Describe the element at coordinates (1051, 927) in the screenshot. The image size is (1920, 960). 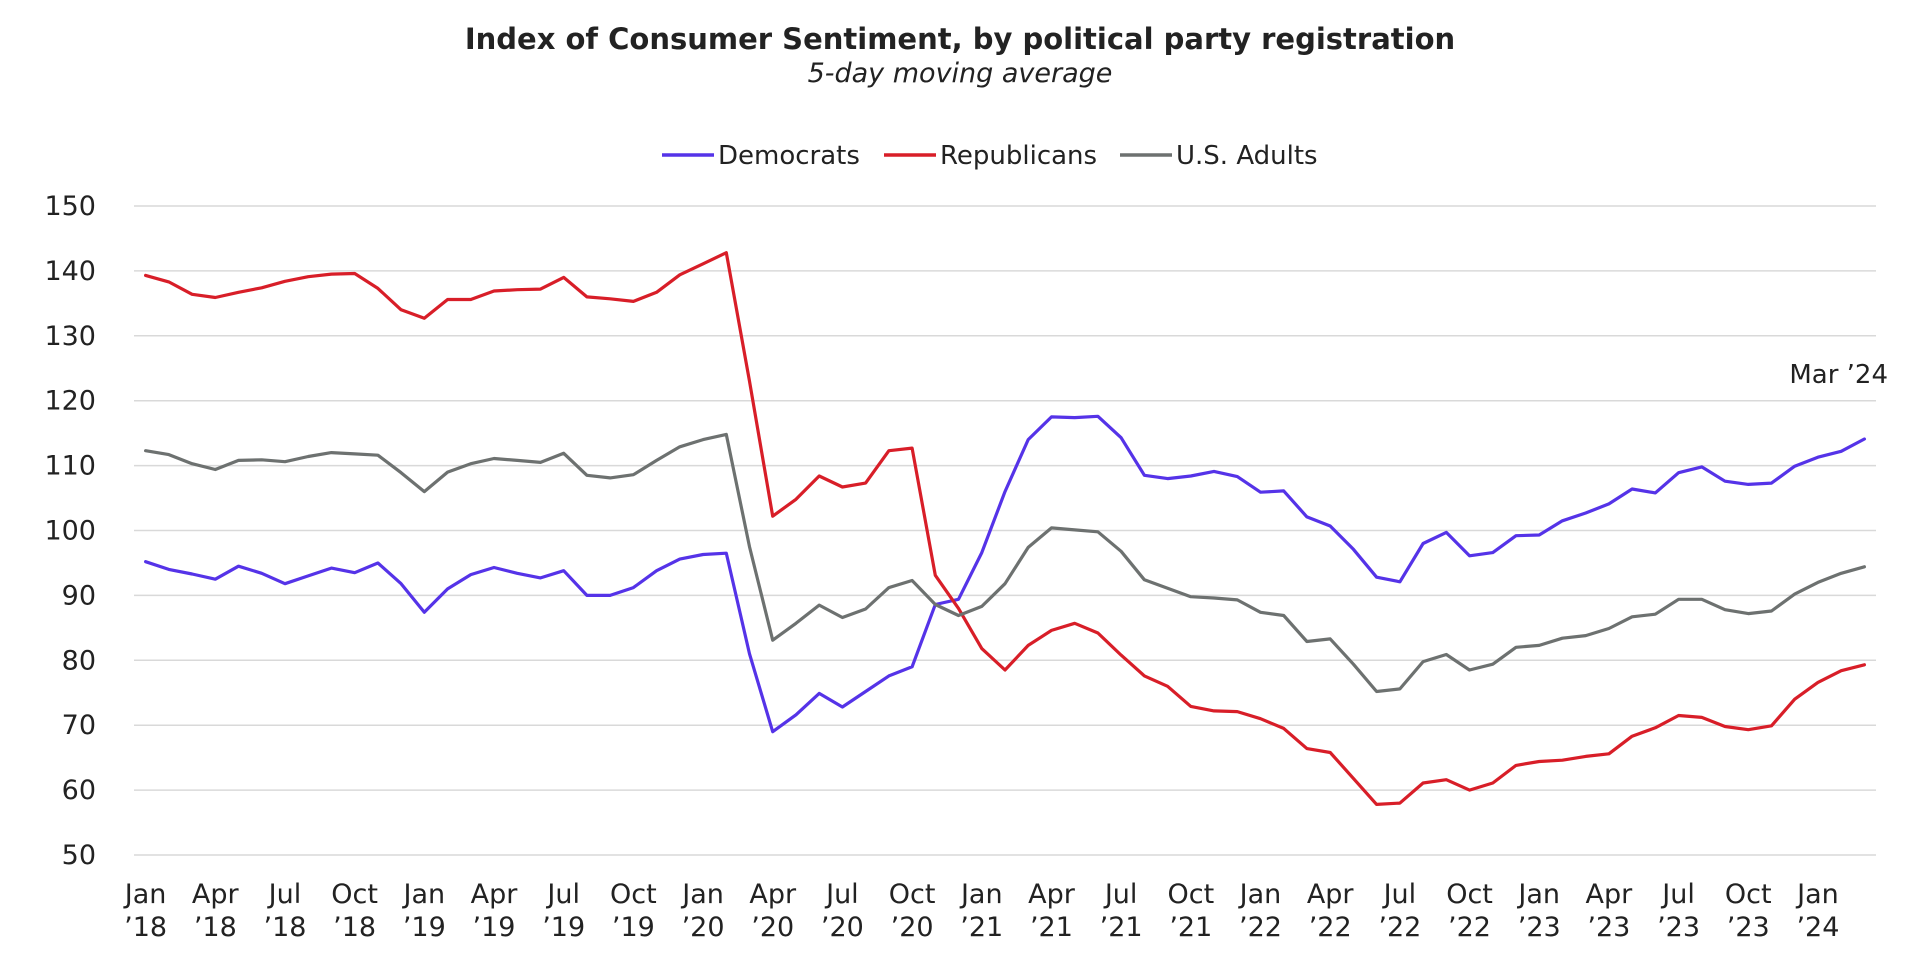
I see `x-tick-label-year-13: ’21` at that location.